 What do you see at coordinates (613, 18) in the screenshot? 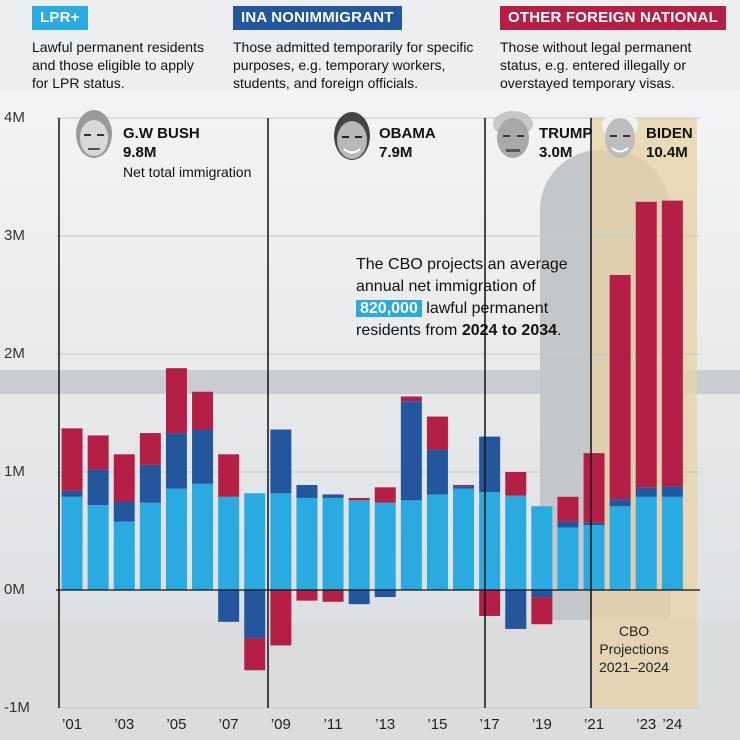
I see `legend-badge-other-foreign: OTHER FOREIGN NATIONAL` at bounding box center [613, 18].